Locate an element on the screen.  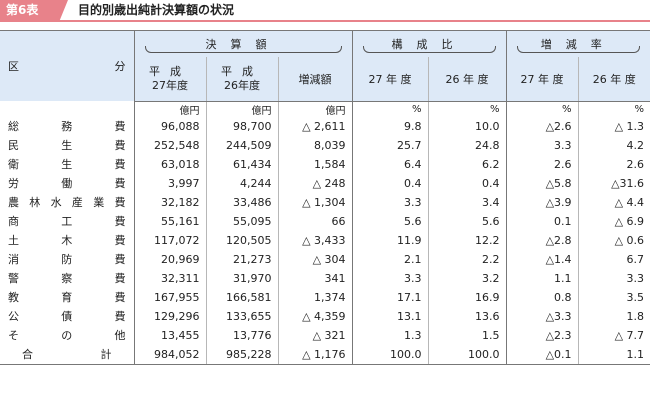
row-label: 民生費 is located at coordinates (67, 145).